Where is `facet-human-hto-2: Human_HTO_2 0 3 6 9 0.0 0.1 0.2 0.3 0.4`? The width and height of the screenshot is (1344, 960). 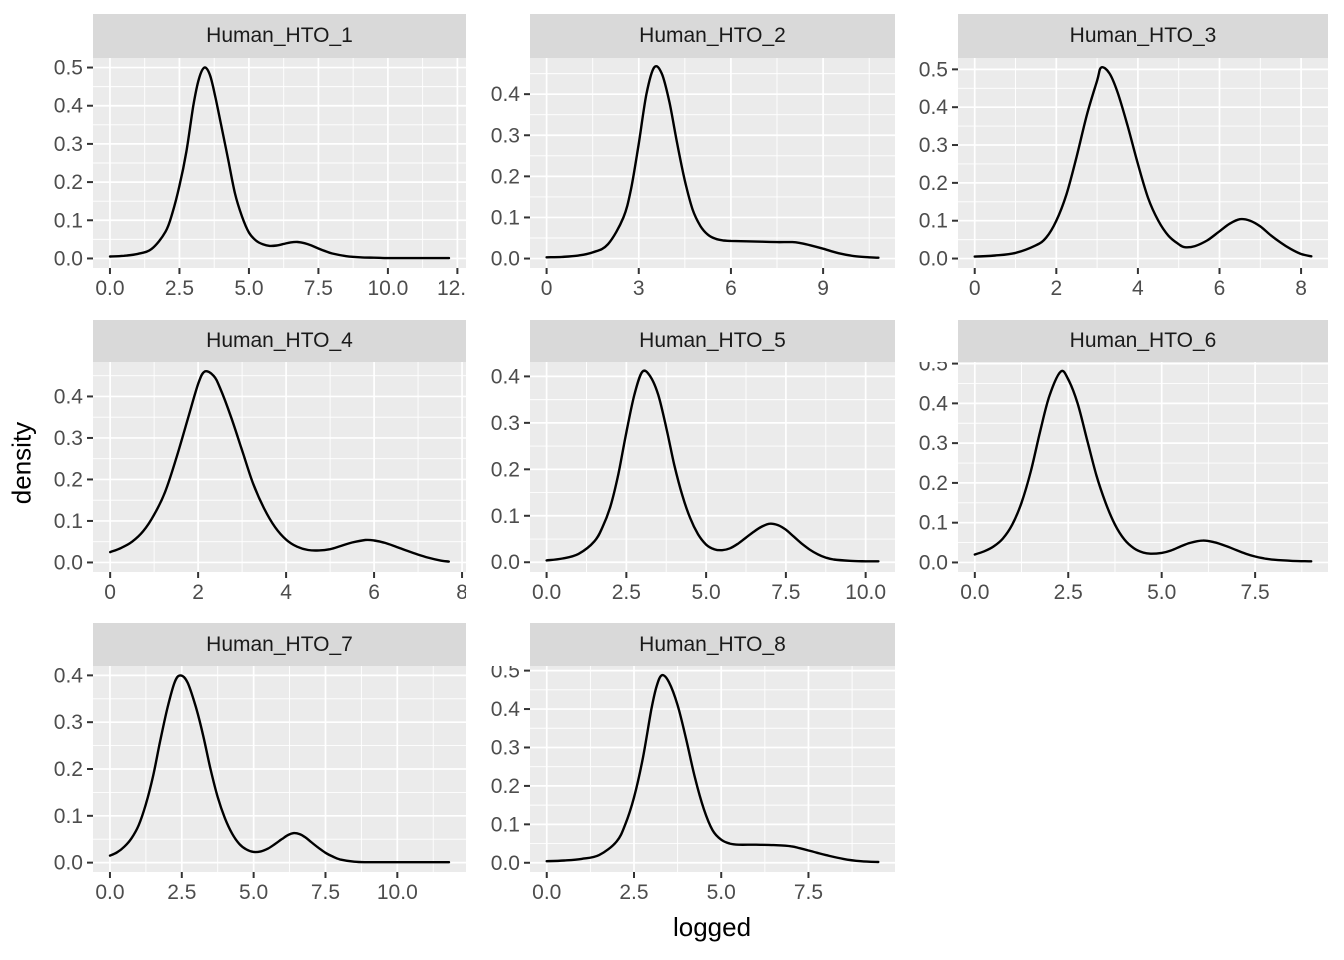 facet-human-hto-2: Human_HTO_2 0 3 6 9 0.0 0.1 0.2 0.3 0.4 is located at coordinates (681, 157).